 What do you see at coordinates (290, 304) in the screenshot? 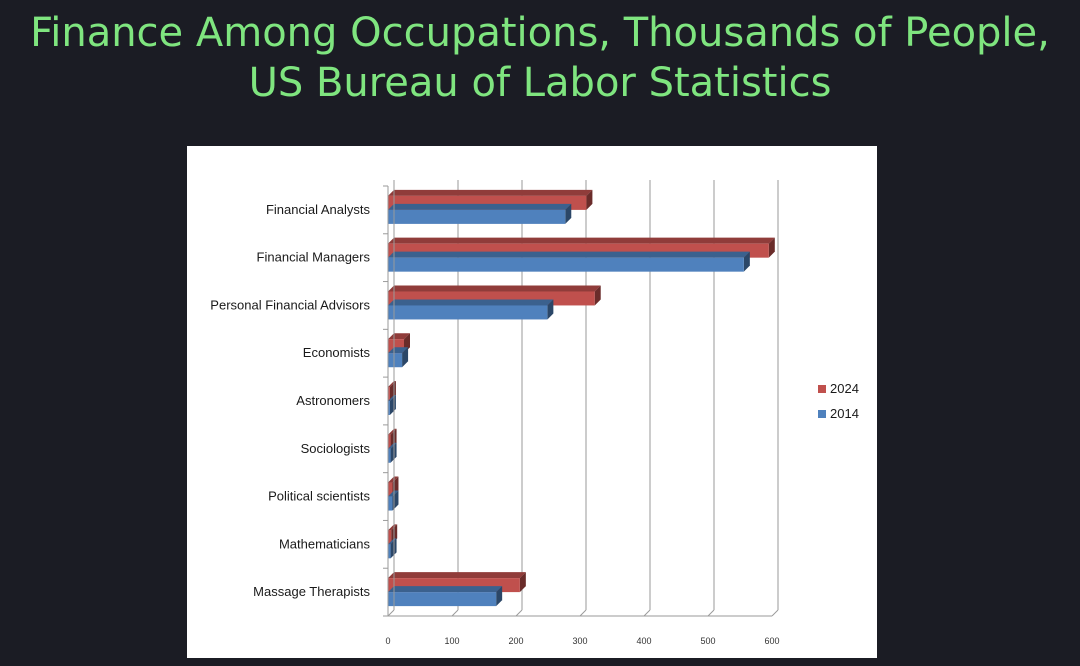
I see `category-label: Personal Financial Advisors` at bounding box center [290, 304].